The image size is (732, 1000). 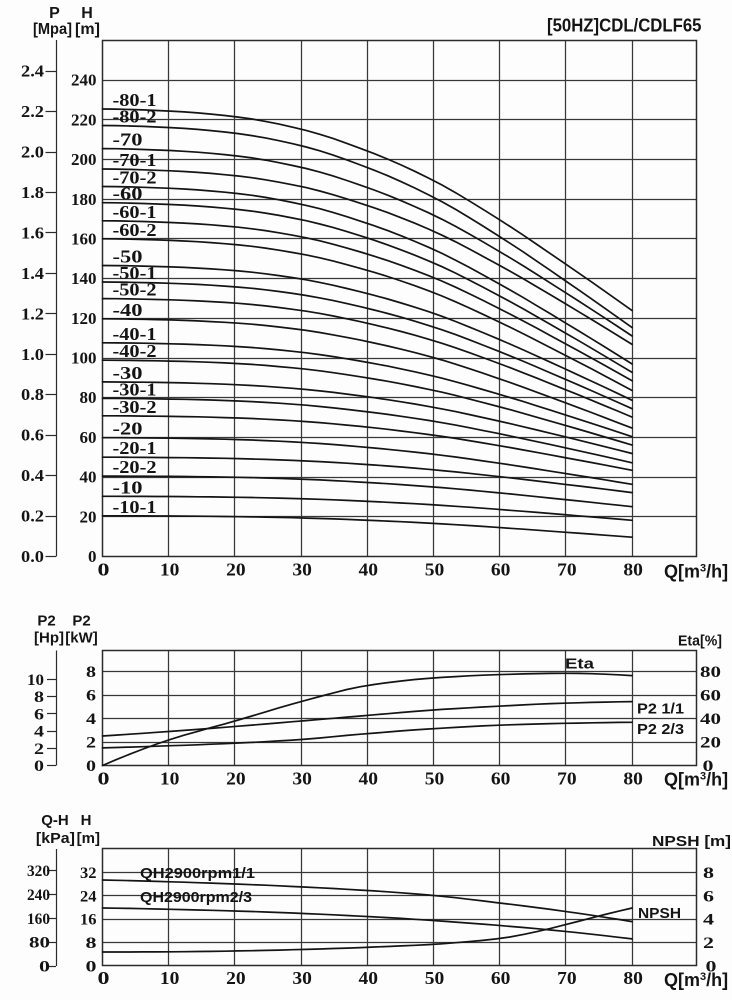 What do you see at coordinates (197, 873) in the screenshot?
I see `svg-text: QH2900rpm1/1` at bounding box center [197, 873].